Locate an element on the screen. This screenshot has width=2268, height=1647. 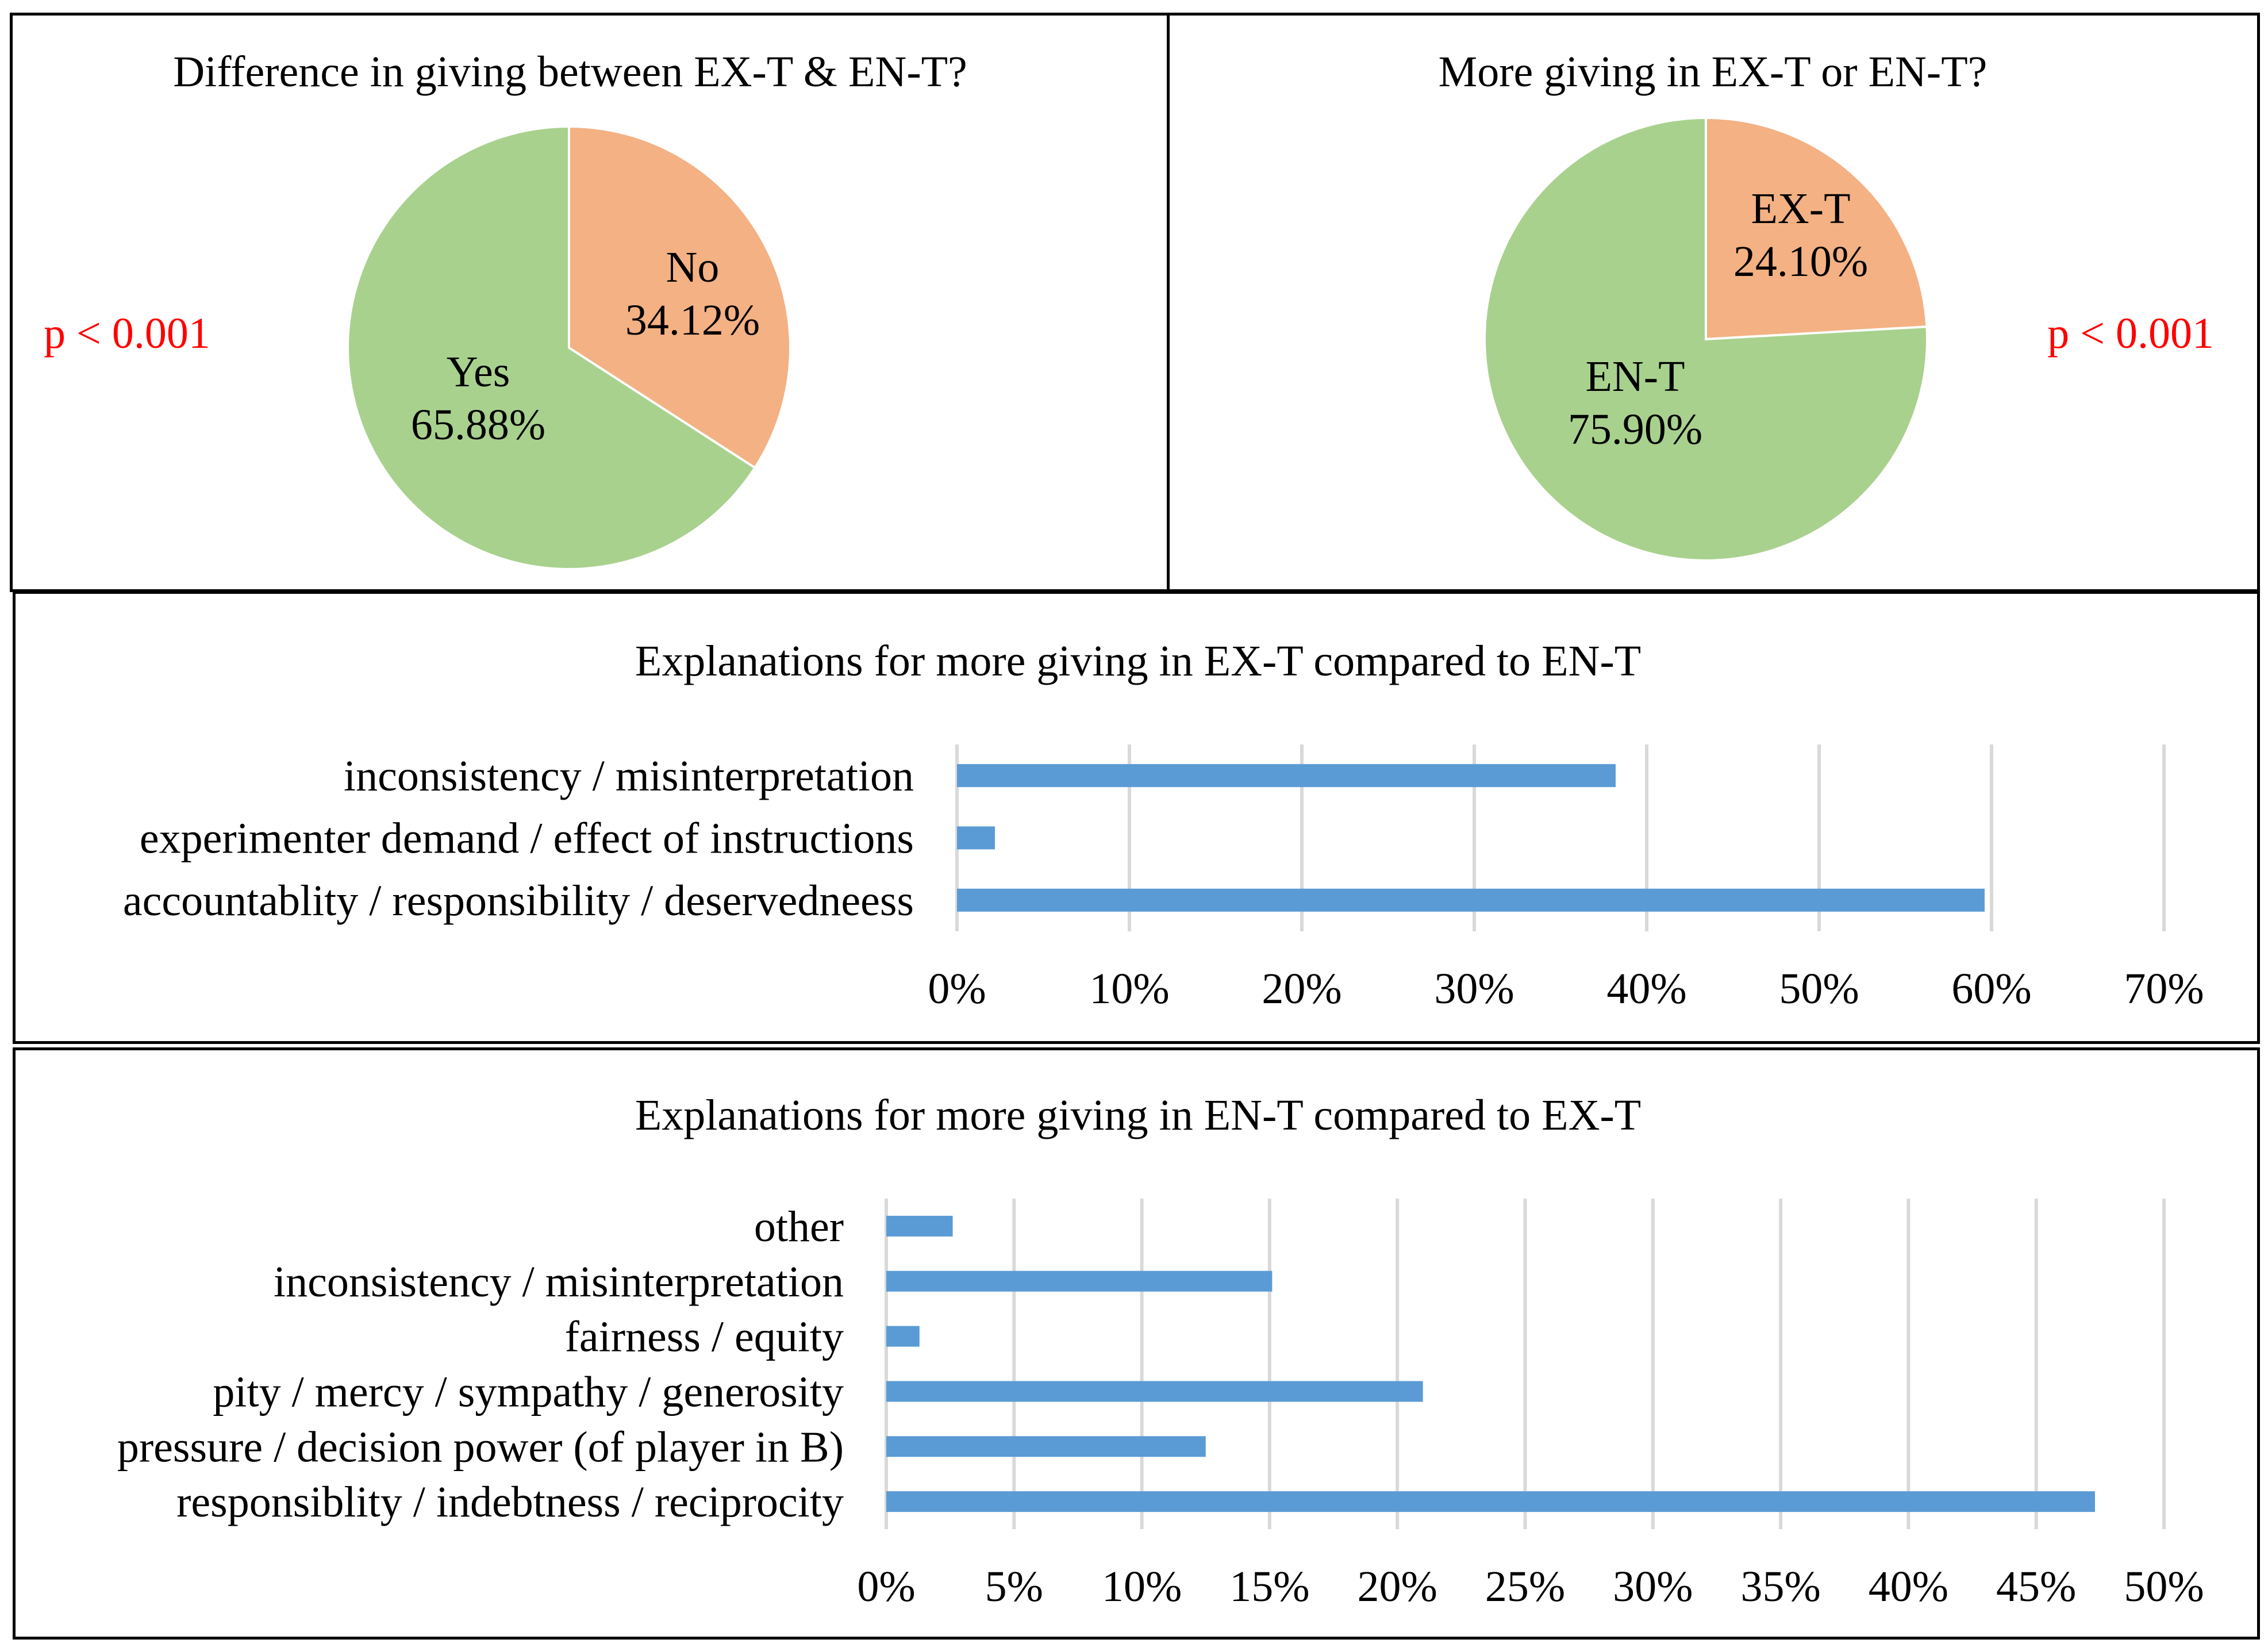
bar1-category-label: inconsistency / misinterpretation is located at coordinates (629, 776).